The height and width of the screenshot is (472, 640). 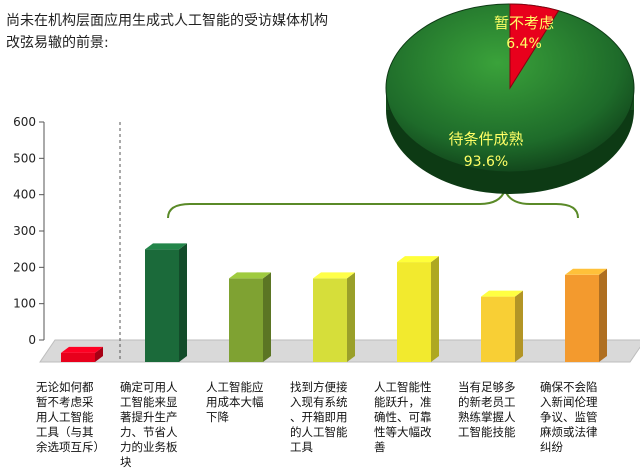 What do you see at coordinates (24, 158) in the screenshot?
I see `y-tick-label: 500` at bounding box center [24, 158].